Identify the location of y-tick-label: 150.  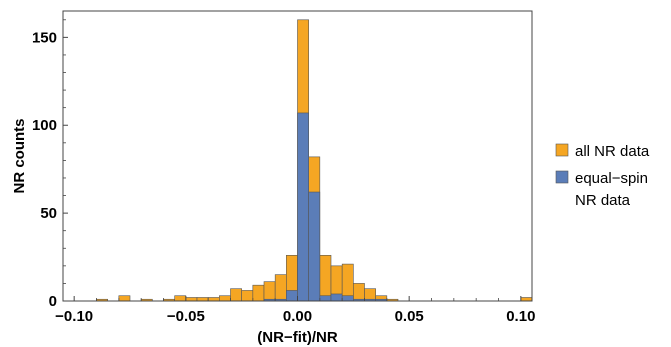
(44, 37).